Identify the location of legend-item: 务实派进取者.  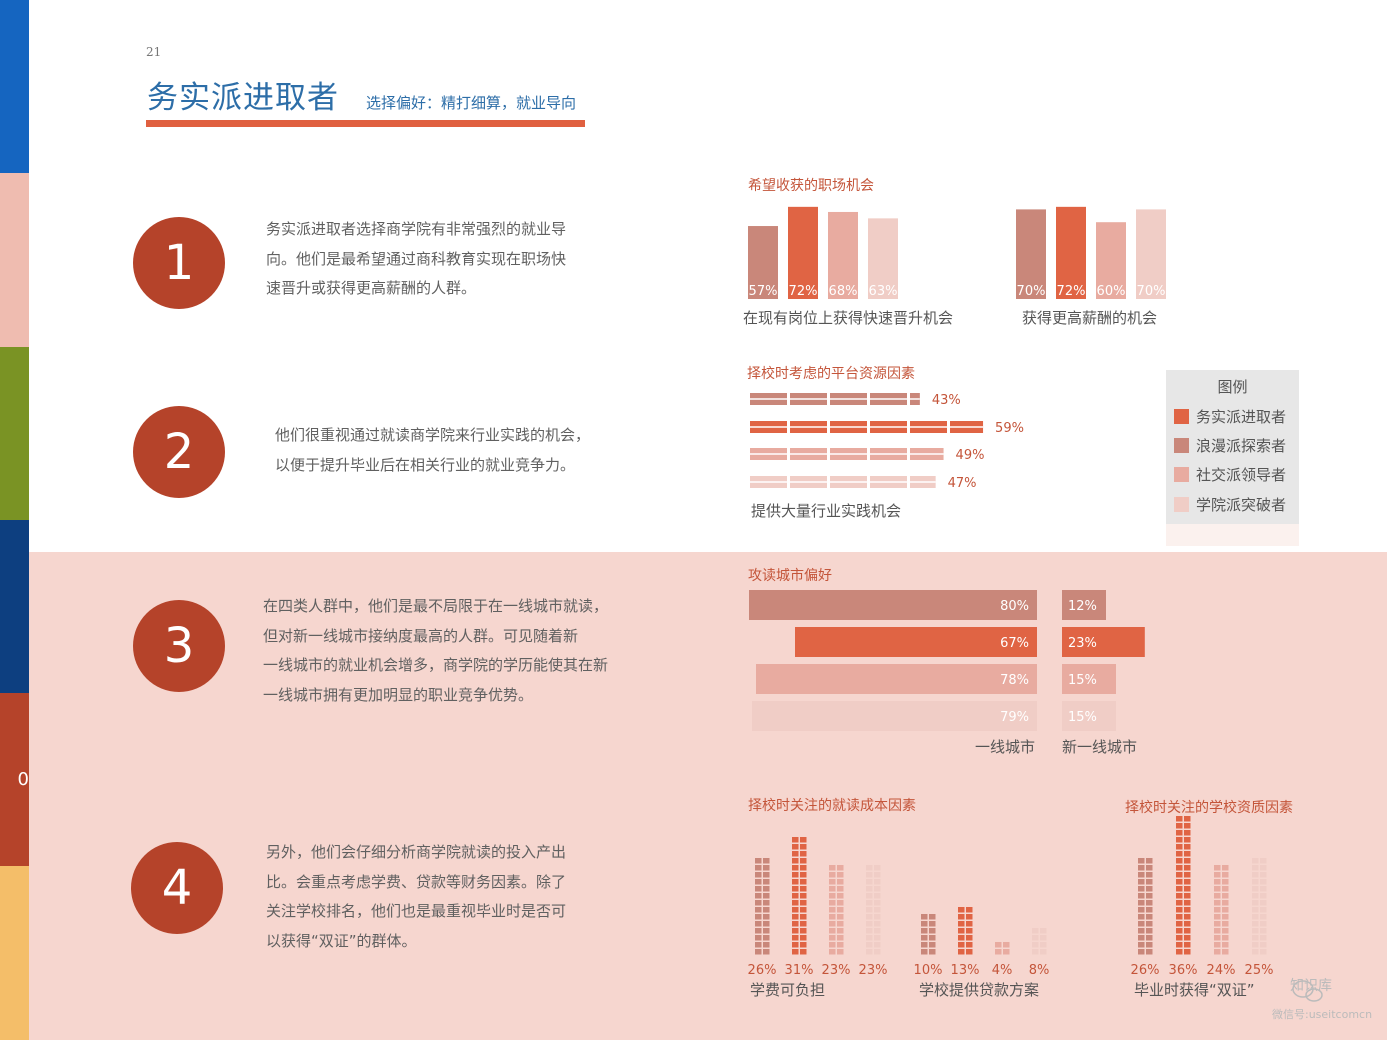
(1230, 416).